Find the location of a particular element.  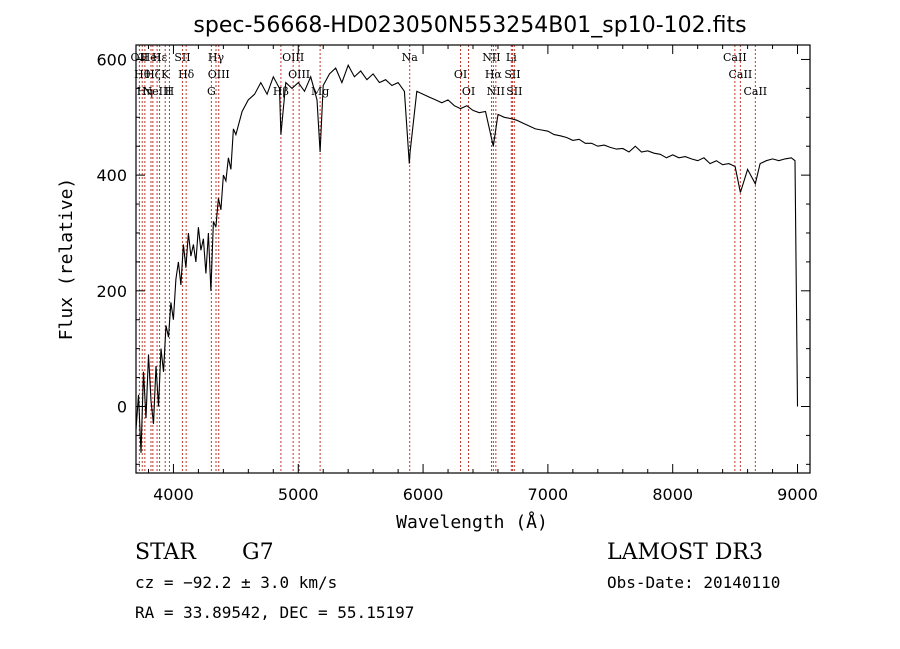

spectral-line-label: Na is located at coordinates (410, 57).